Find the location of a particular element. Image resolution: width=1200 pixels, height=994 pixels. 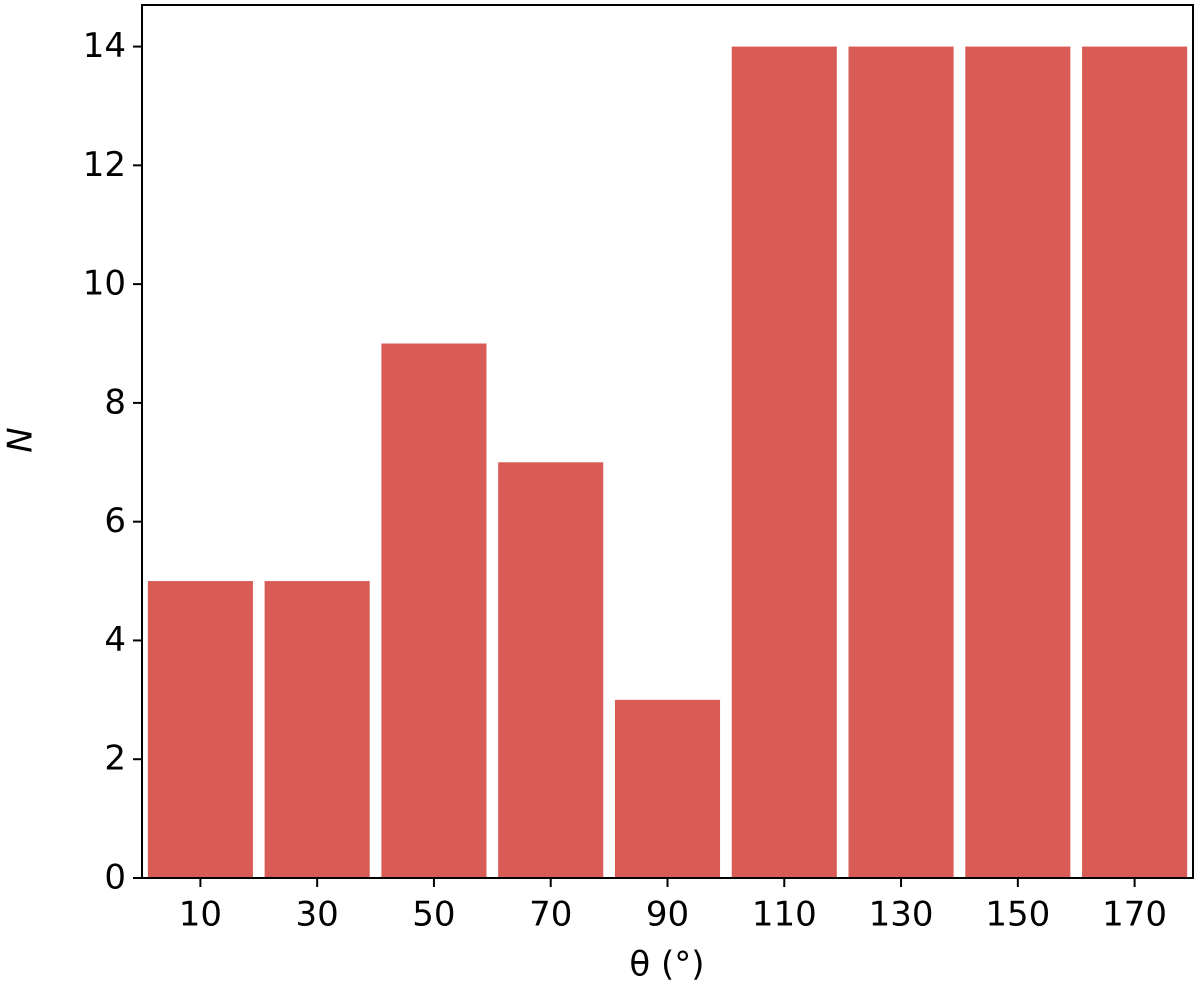

x-tick-label: 150 is located at coordinates (1017, 915).